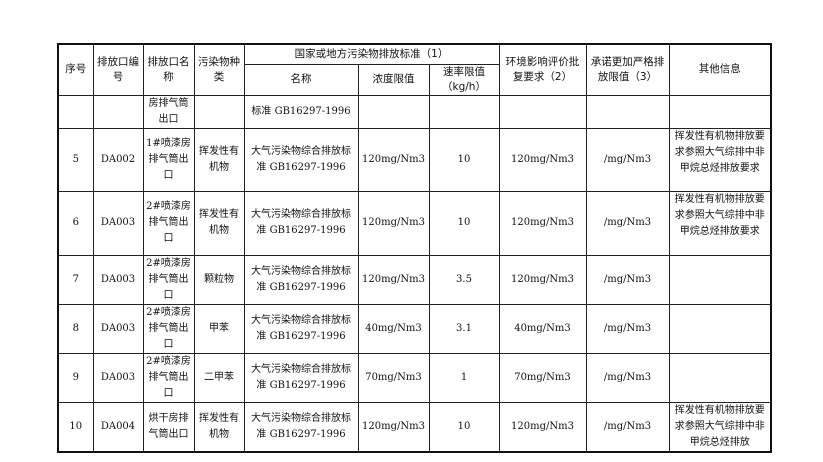 Image resolution: width=823 pixels, height=462 pixels. What do you see at coordinates (168, 159) in the screenshot?
I see `cell-name: 1#喷漆房排气筒出口` at bounding box center [168, 159].